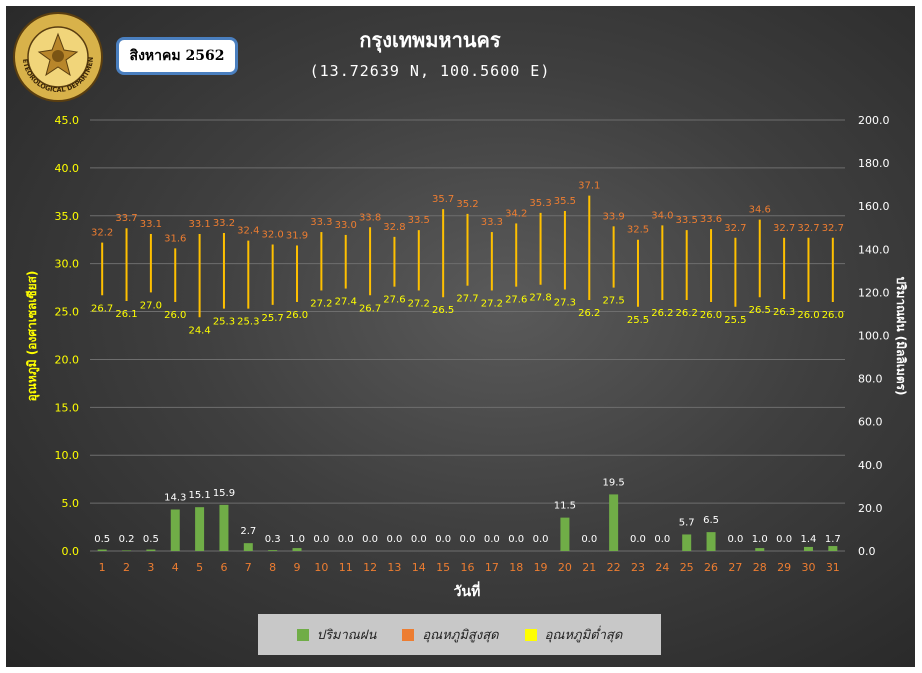 The image size is (922, 673). I want to click on x-tick-label: 12, so click(370, 567).